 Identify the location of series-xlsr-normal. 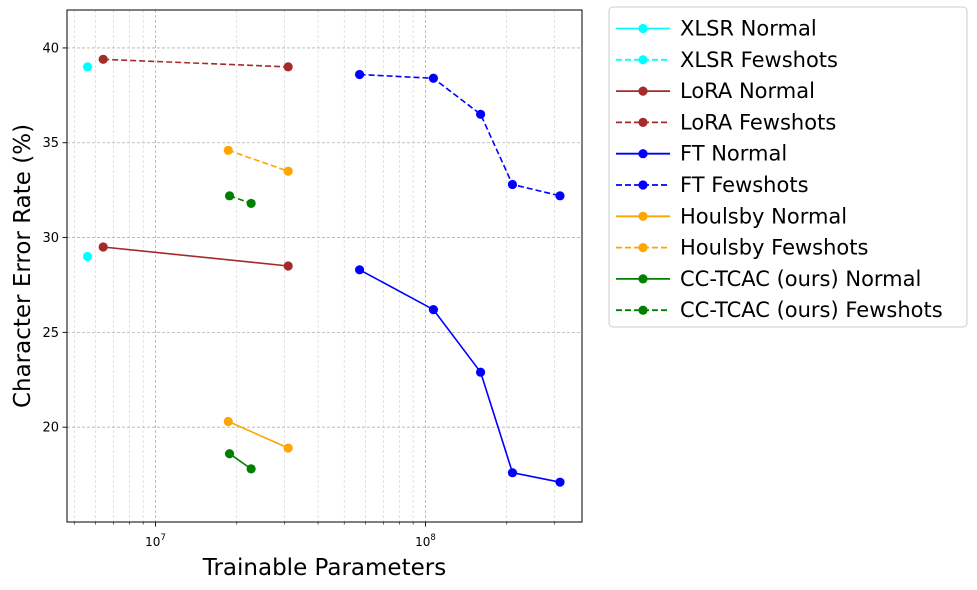
(87, 256).